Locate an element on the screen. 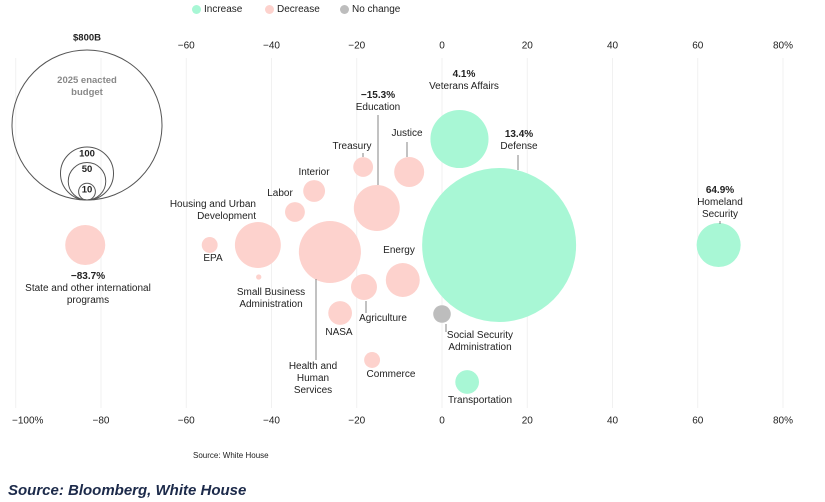  size-legend-title: 2025 enacted budget is located at coordinates (87, 86).